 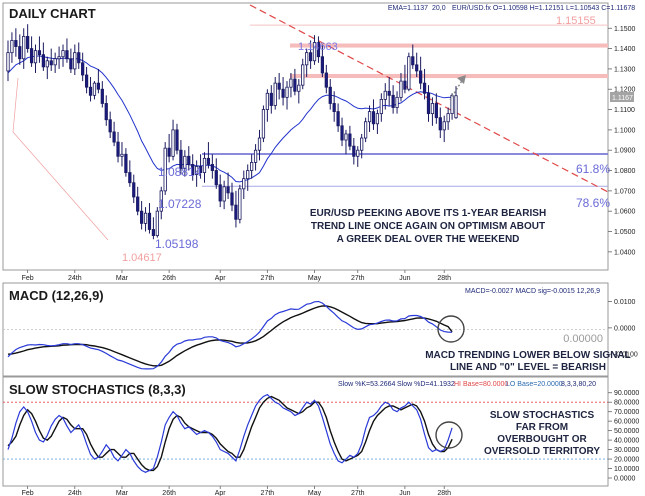 I want to click on price-x-tick-label: Mar, so click(x=122, y=278).